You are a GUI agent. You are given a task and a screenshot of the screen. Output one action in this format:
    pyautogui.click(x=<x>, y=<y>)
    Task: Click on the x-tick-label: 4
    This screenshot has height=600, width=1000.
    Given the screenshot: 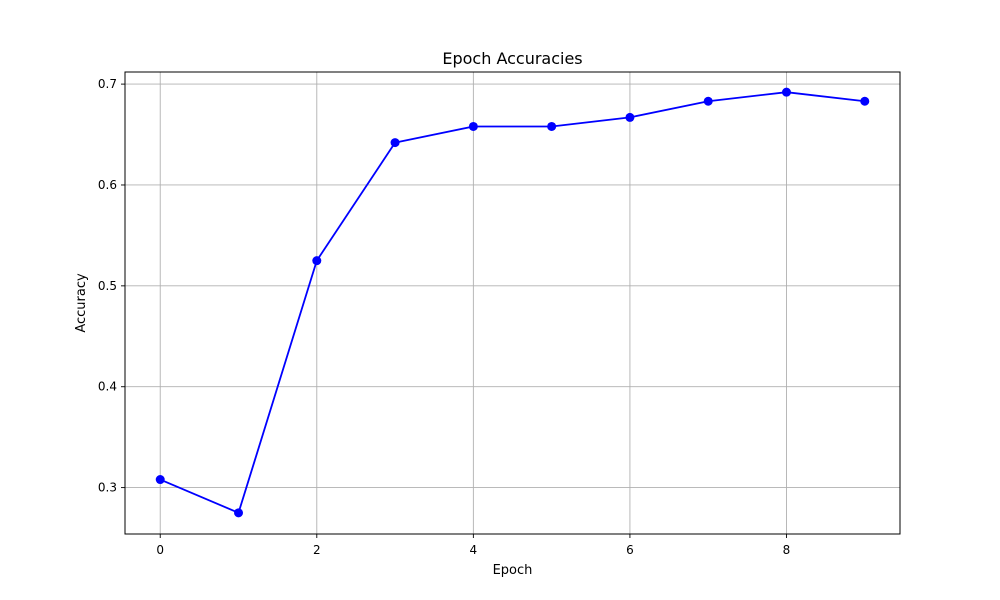 What is the action you would take?
    pyautogui.click(x=474, y=550)
    